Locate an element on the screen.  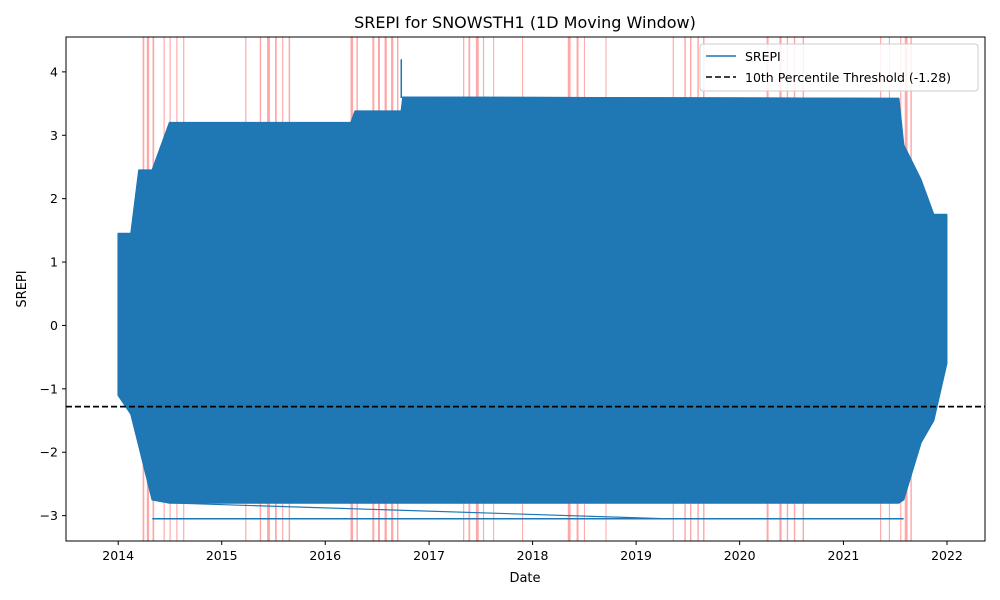
legend-srepi-label: SREPI is located at coordinates (763, 56).